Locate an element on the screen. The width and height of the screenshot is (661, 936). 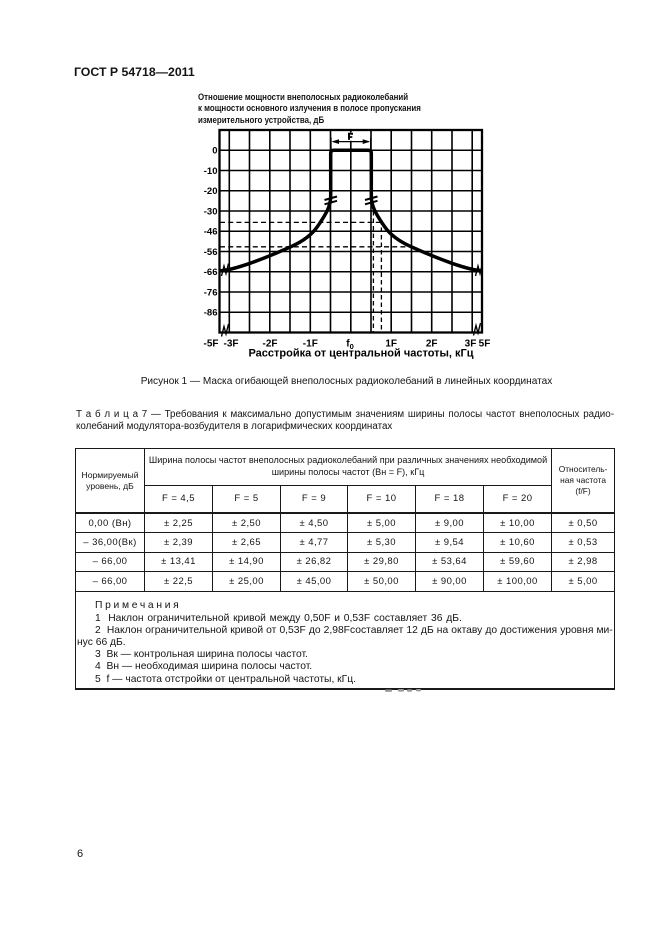
svg-text: 1F is located at coordinates (391, 344).